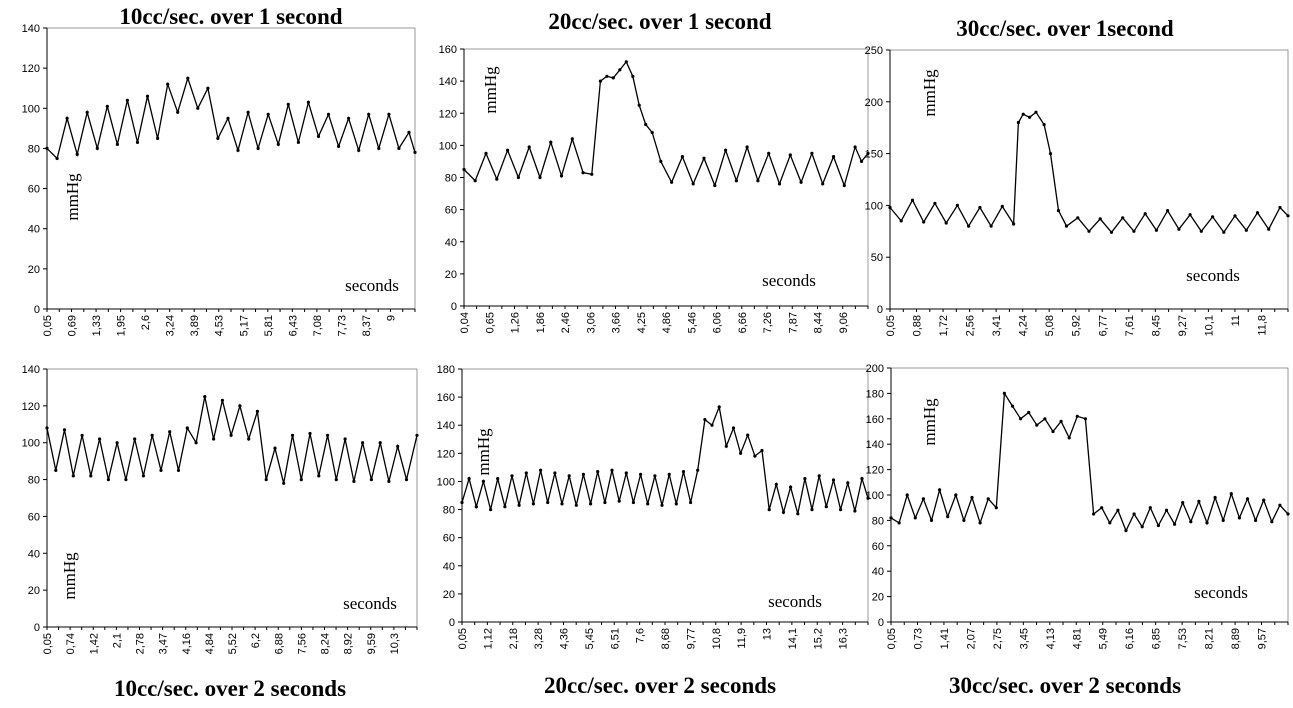  Describe the element at coordinates (231, 168) in the screenshot. I see `plot-frame` at that location.